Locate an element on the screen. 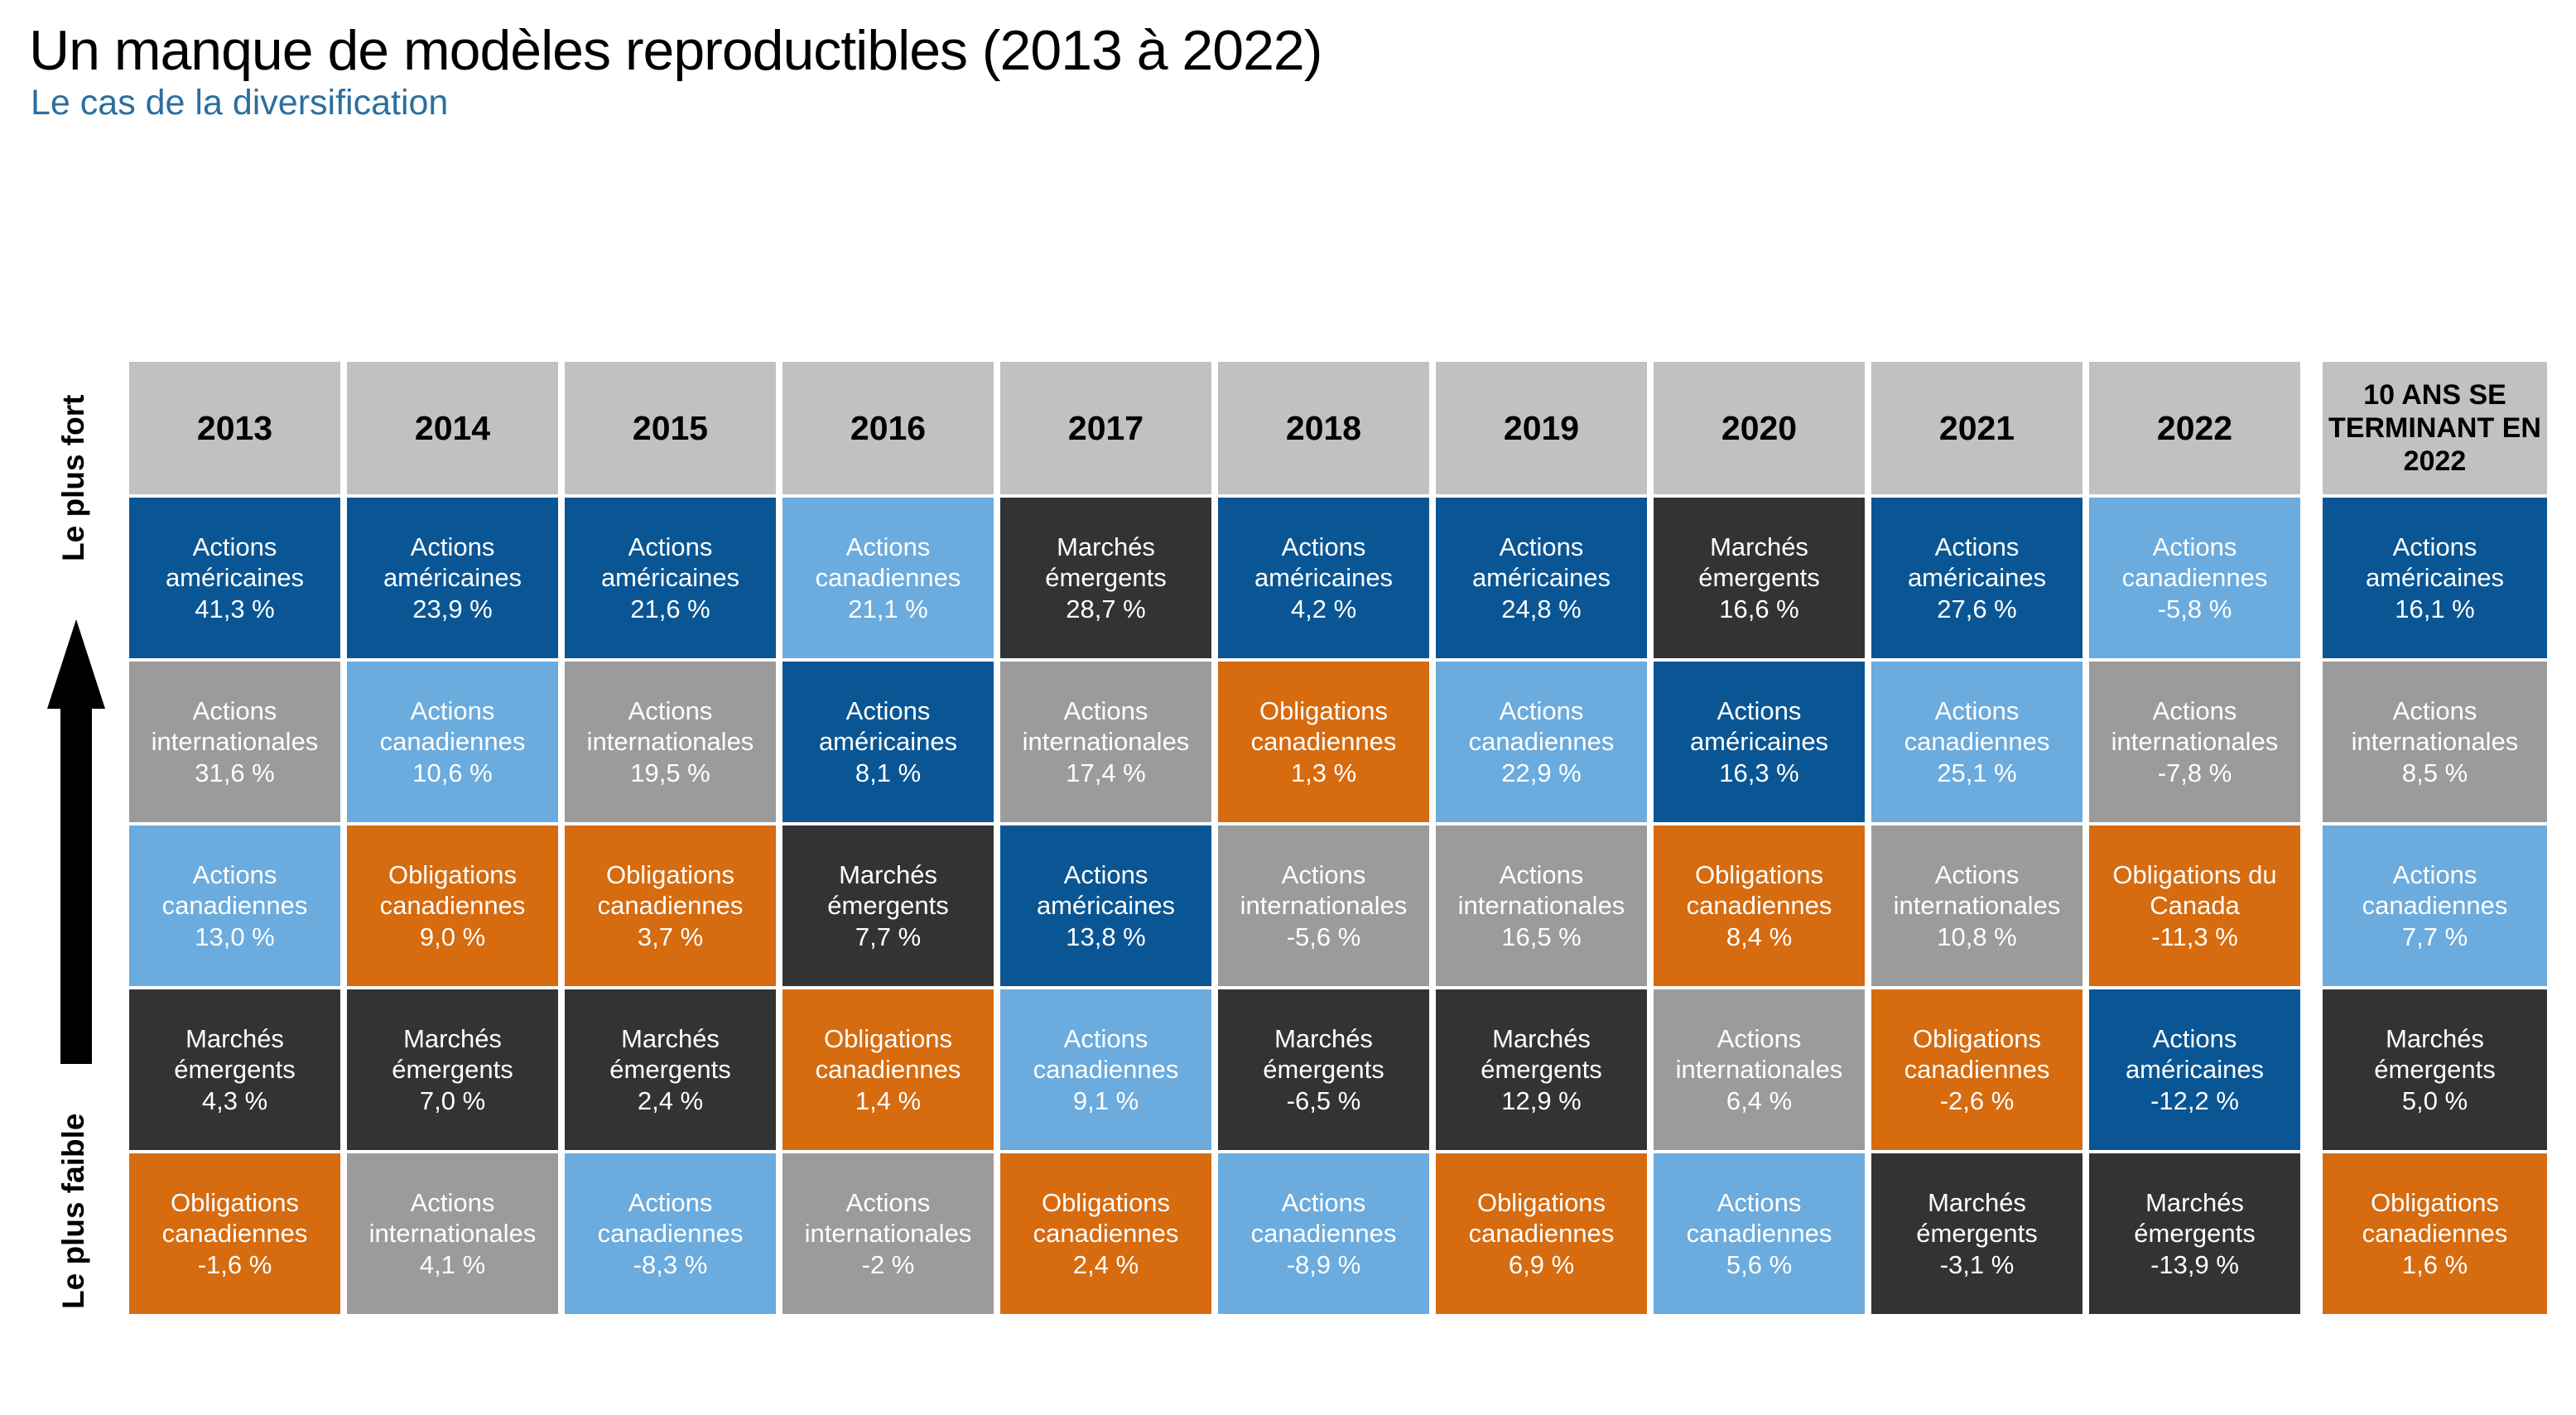 The image size is (2576, 1415). asset-return-value: 9,0 % is located at coordinates (452, 937).